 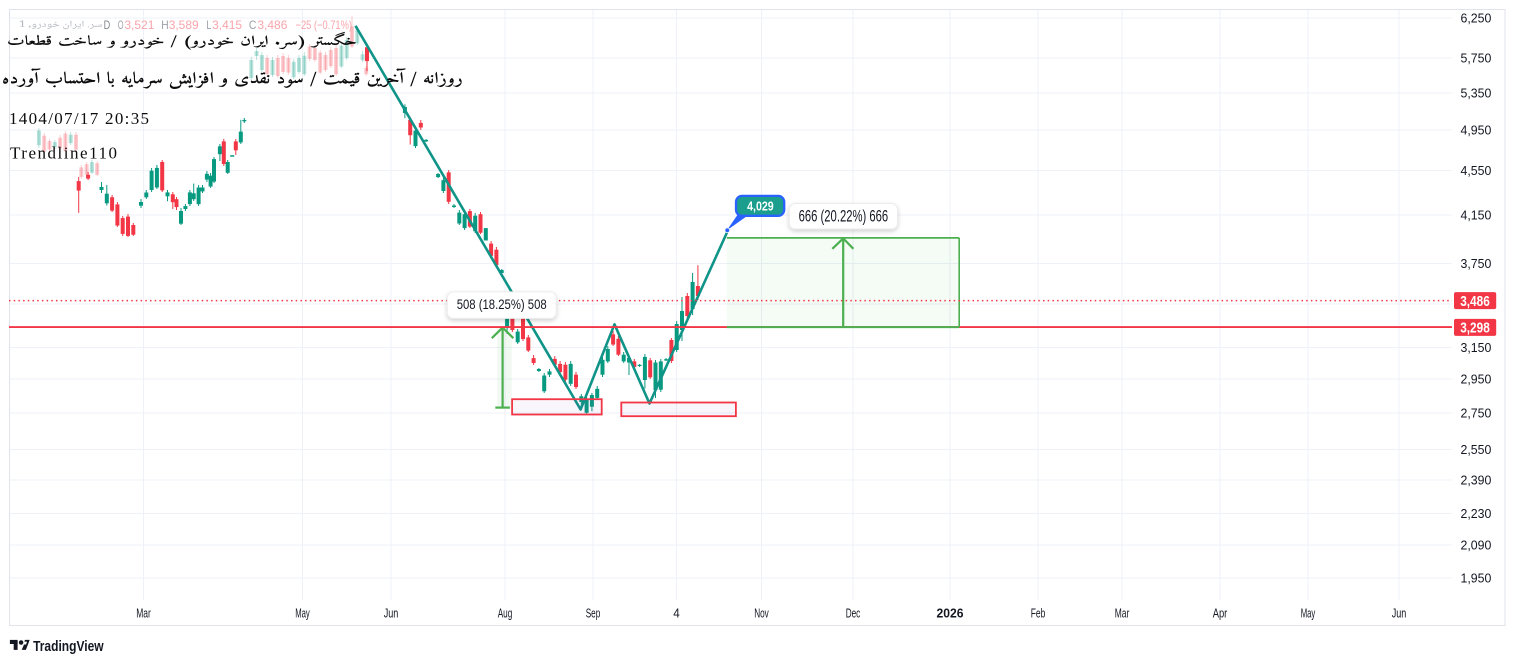 What do you see at coordinates (761, 614) in the screenshot?
I see `svg-text: Nov` at bounding box center [761, 614].